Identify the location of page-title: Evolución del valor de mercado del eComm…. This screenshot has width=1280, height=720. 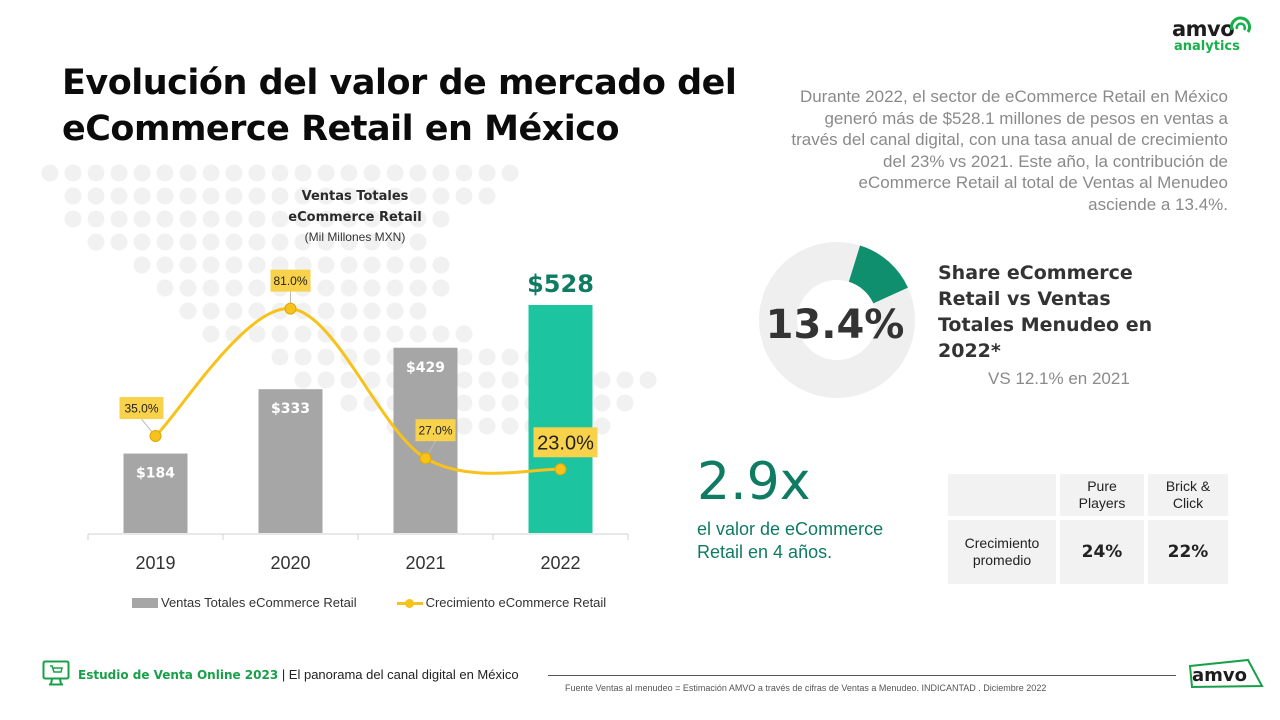
(412, 106).